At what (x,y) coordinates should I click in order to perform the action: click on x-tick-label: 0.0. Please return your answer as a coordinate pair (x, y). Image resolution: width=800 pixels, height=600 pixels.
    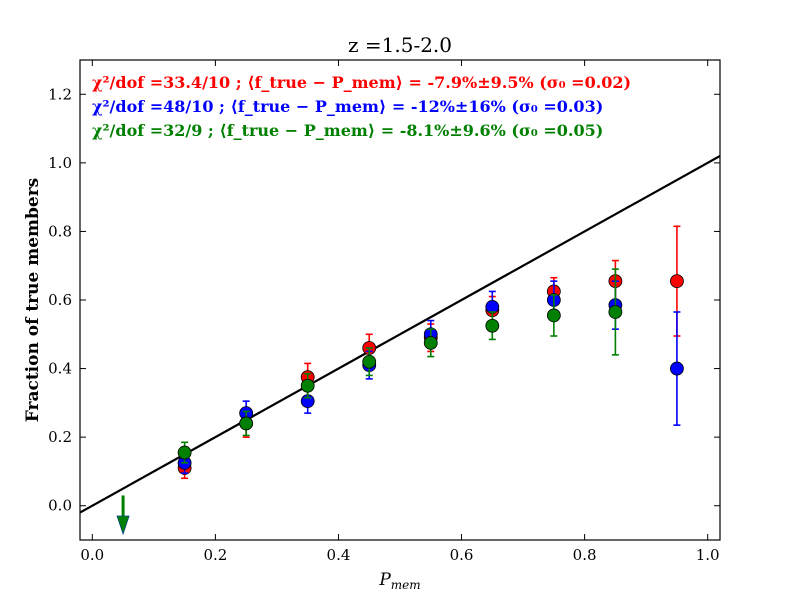
    Looking at the image, I should click on (92, 555).